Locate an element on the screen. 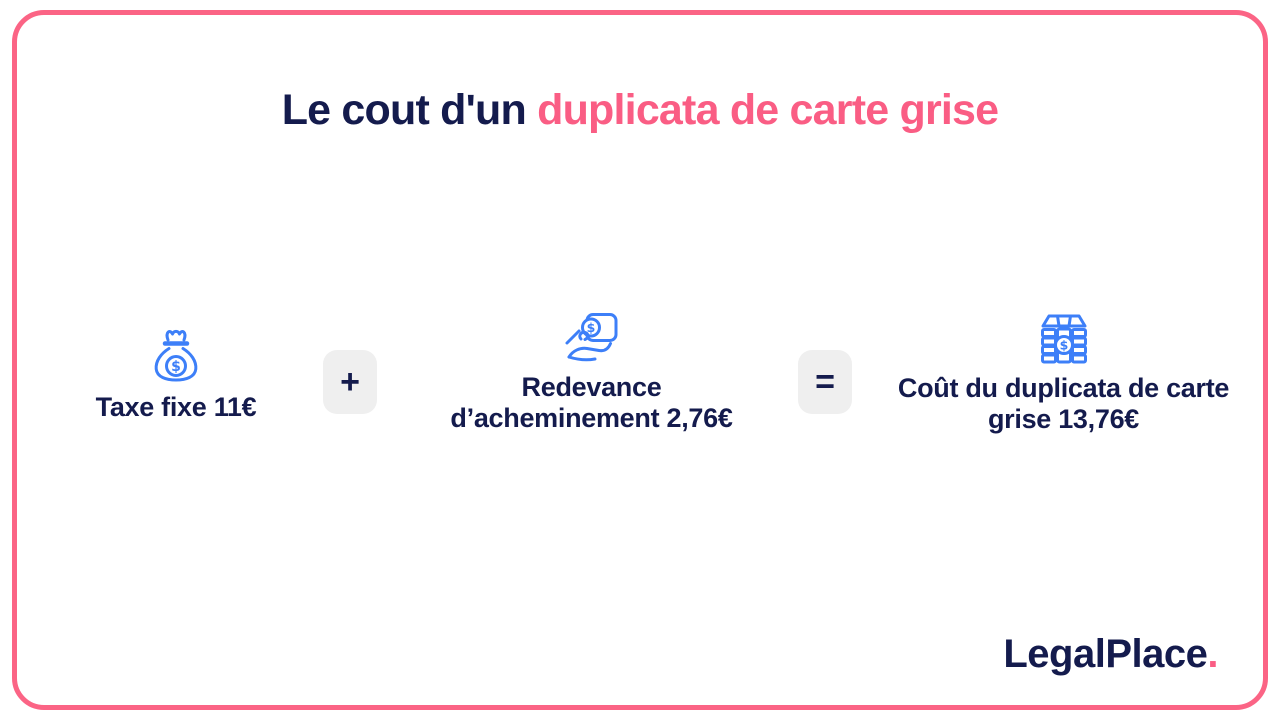 The width and height of the screenshot is (1280, 720). hand-money-icon: $ is located at coordinates (592, 338).